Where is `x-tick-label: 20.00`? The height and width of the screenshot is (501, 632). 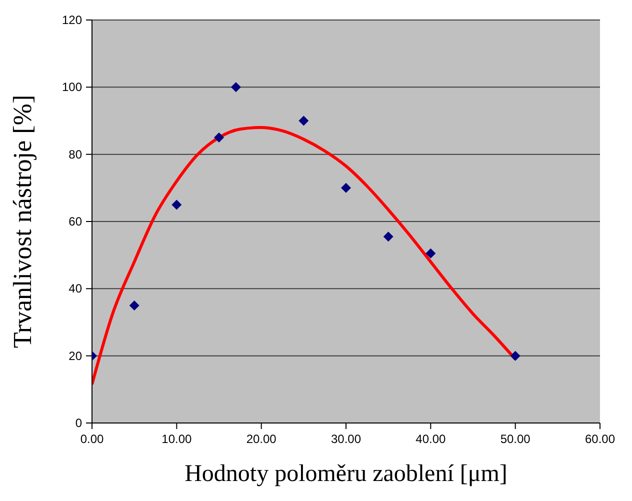
x-tick-label: 20.00 is located at coordinates (261, 439).